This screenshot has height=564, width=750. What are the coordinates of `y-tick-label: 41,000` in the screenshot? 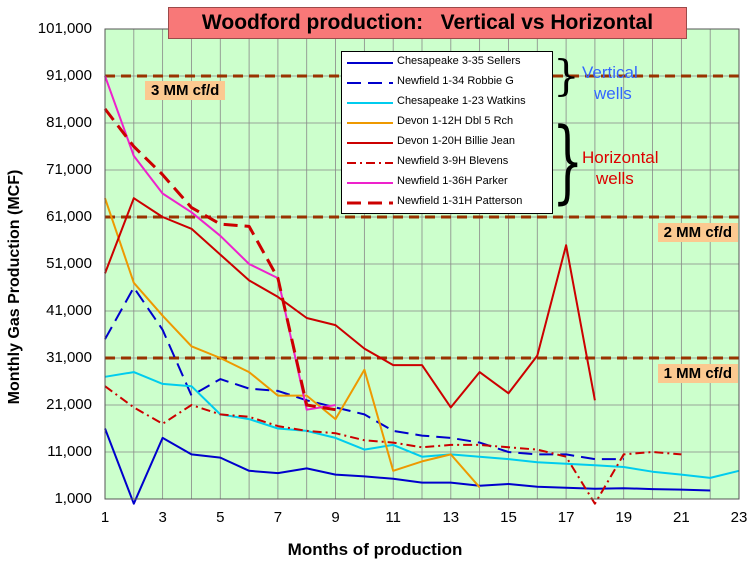 It's located at (69, 310).